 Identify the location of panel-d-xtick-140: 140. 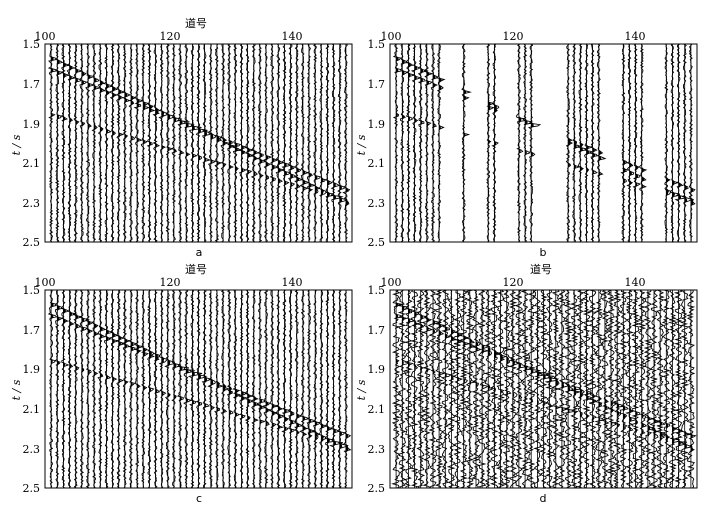
(635, 282).